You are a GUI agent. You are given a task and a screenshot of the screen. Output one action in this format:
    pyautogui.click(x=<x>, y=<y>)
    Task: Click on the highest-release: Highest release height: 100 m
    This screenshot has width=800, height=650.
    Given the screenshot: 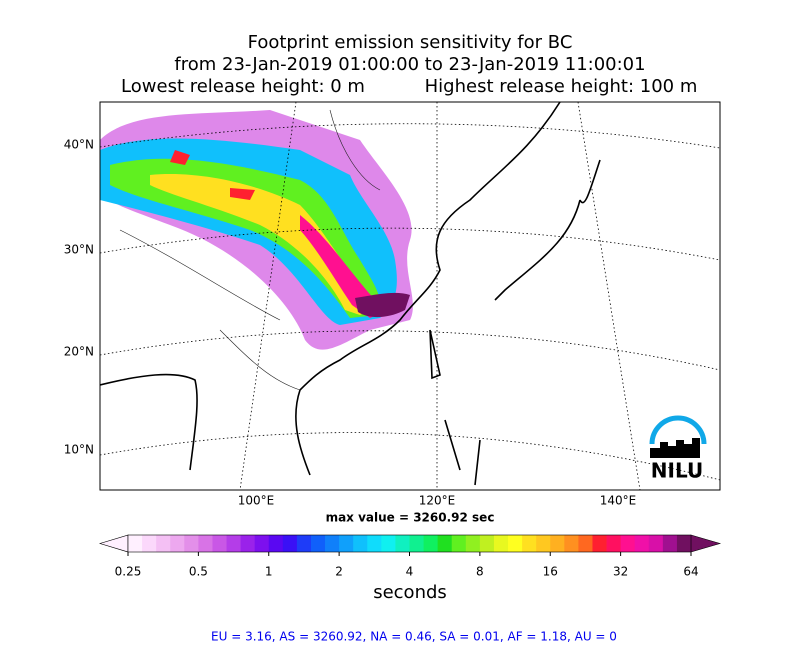 What is the action you would take?
    pyautogui.click(x=561, y=86)
    